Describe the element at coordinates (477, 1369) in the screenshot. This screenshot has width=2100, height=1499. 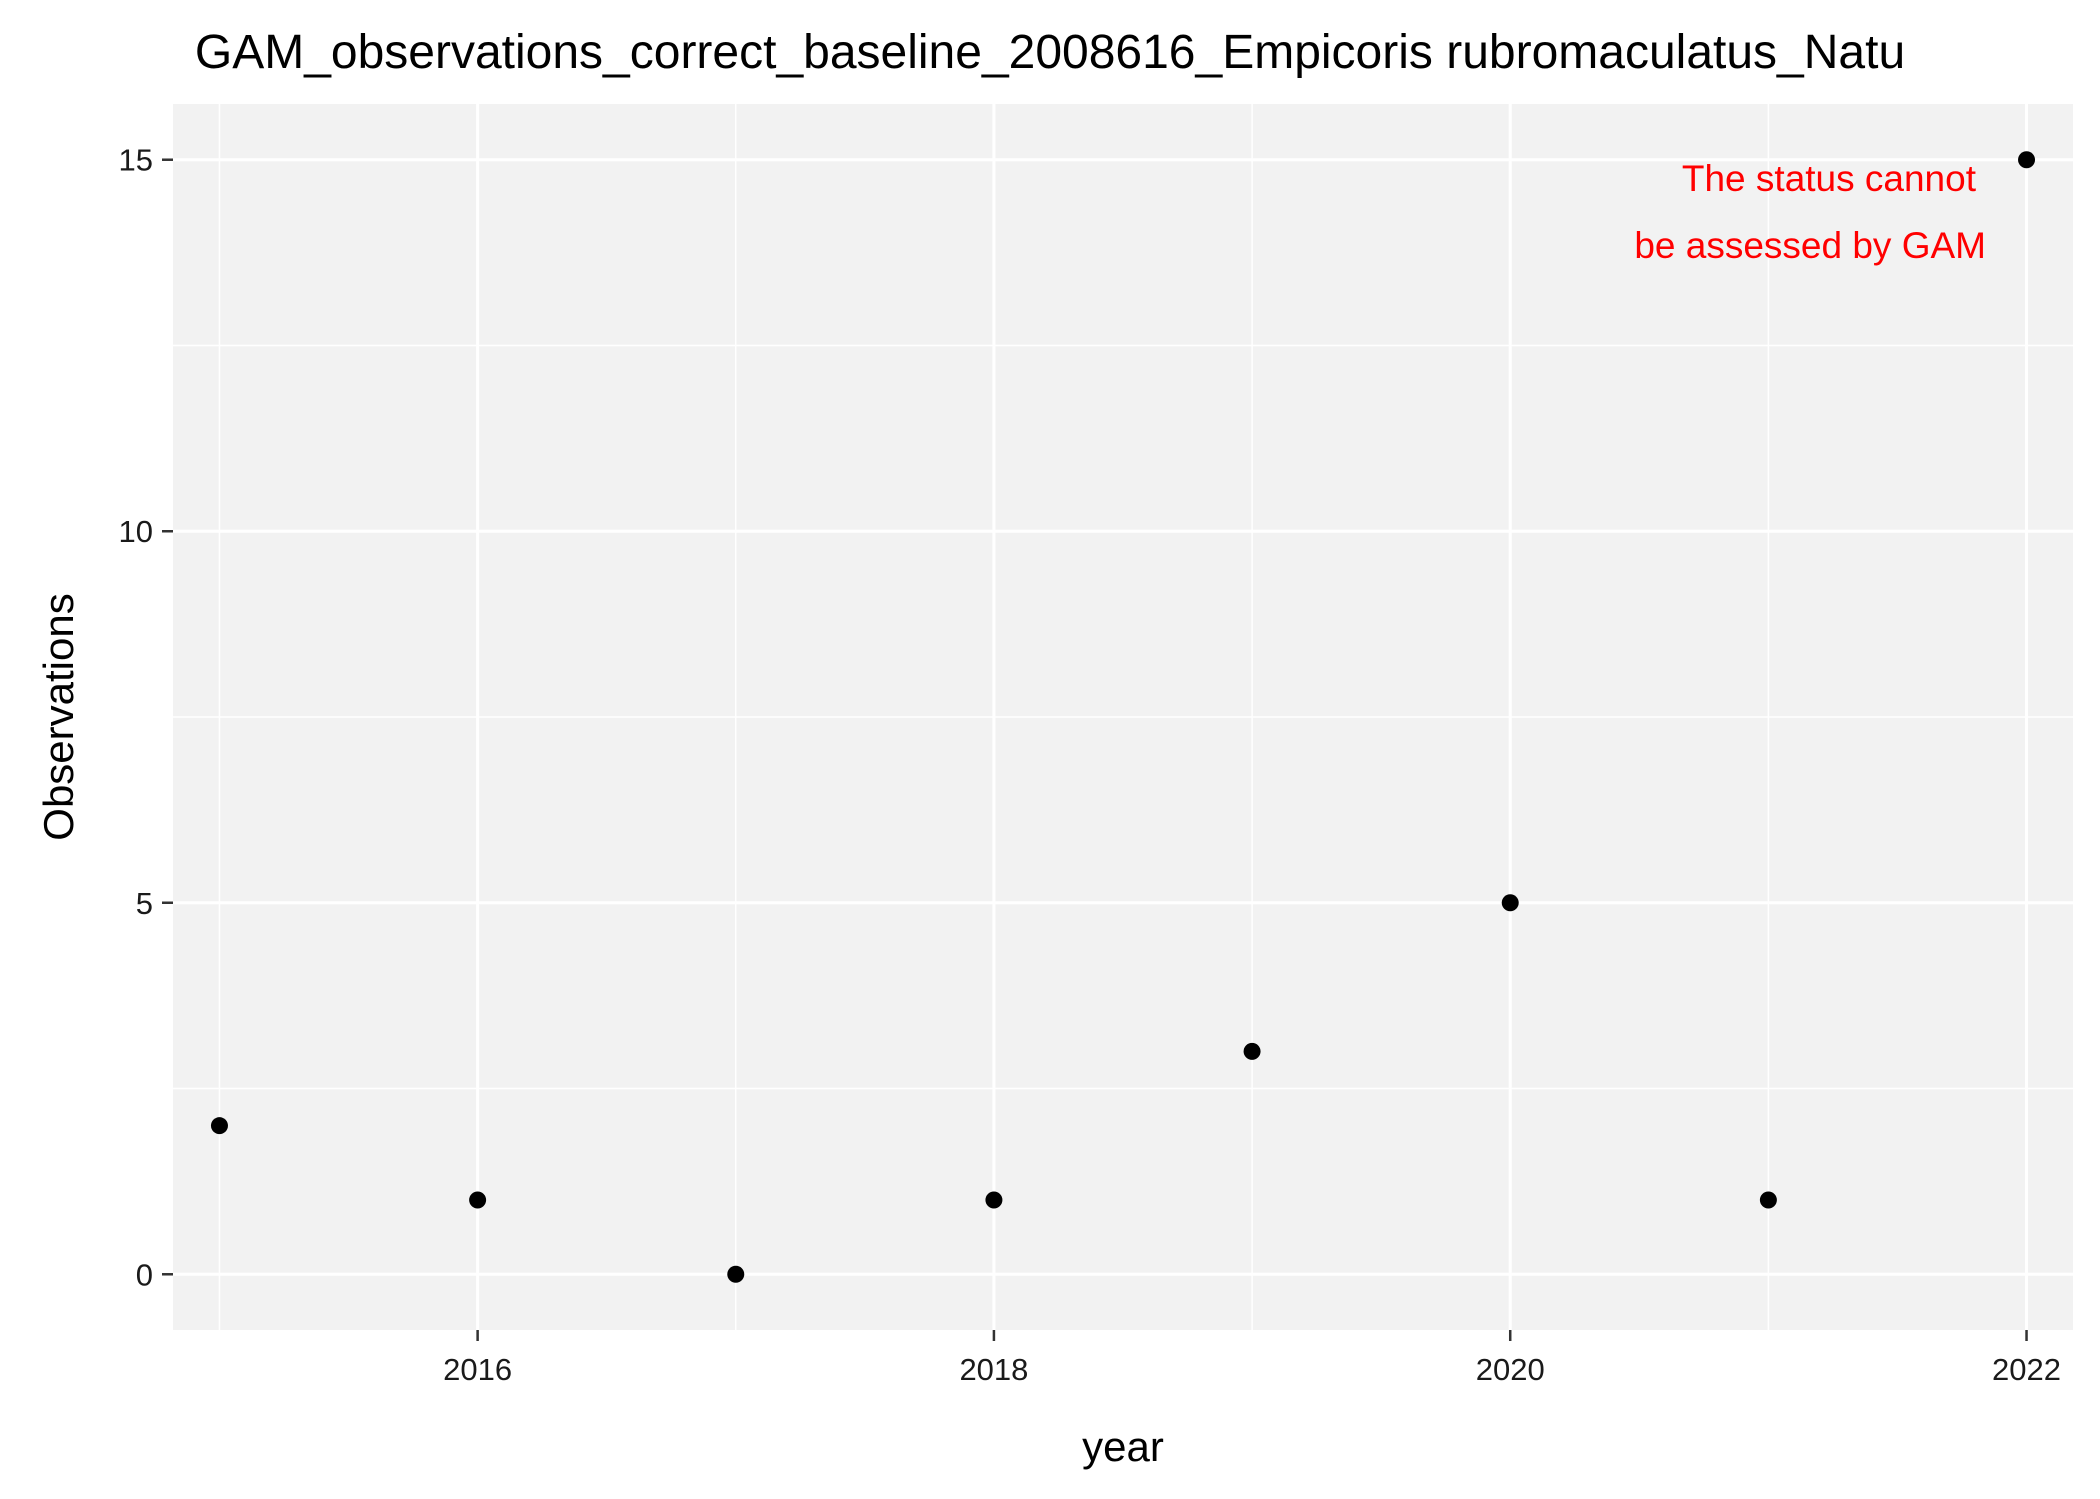
I see `x-tick-label: 2016` at that location.